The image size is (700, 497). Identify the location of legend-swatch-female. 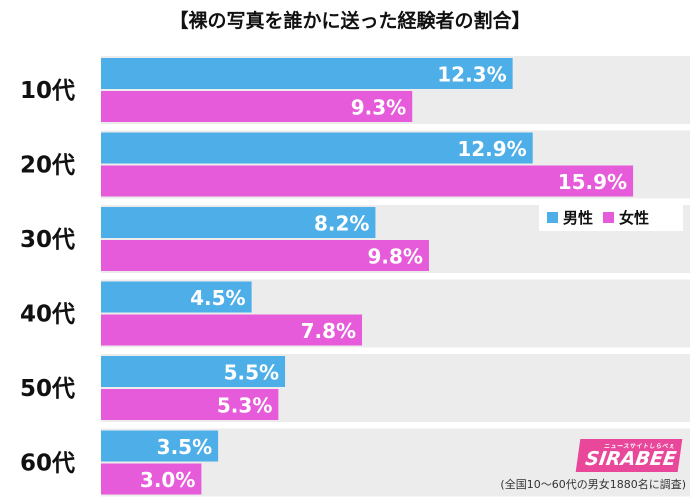
(609, 217).